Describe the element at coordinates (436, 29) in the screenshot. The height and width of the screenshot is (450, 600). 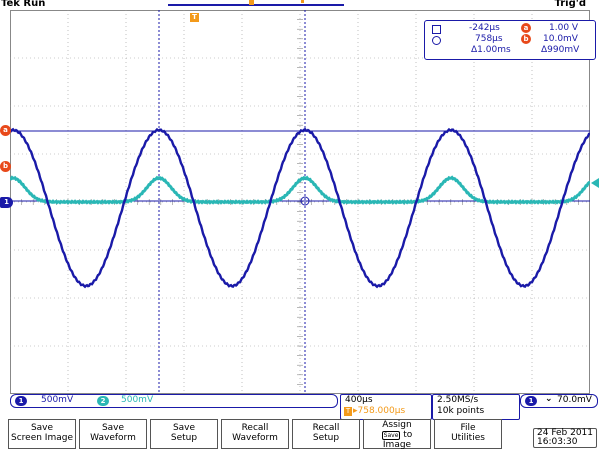
I see `cursor-a-time-icon` at that location.